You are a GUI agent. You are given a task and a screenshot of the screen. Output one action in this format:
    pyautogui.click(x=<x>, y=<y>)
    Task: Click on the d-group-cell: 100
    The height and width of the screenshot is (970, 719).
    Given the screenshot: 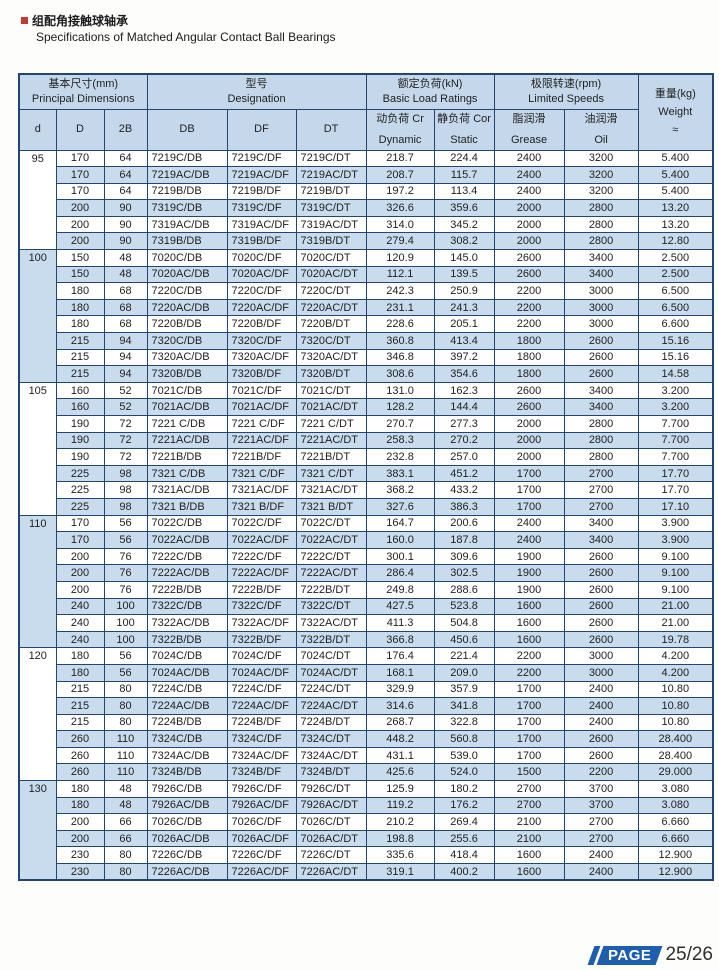 What is the action you would take?
    pyautogui.click(x=37, y=316)
    